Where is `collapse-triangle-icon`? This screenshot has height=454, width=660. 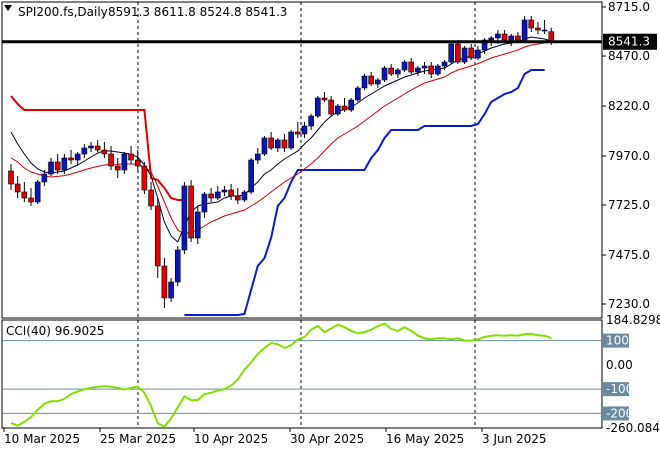 collapse-triangle-icon is located at coordinates (8, 8).